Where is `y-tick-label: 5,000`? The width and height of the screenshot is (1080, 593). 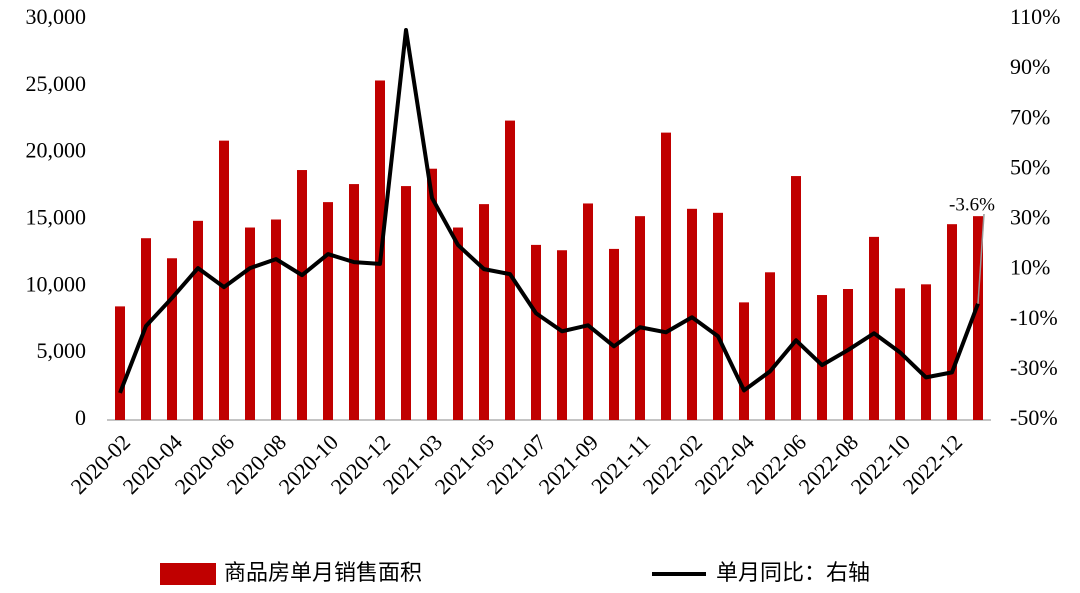 y-tick-label: 5,000 is located at coordinates (62, 350).